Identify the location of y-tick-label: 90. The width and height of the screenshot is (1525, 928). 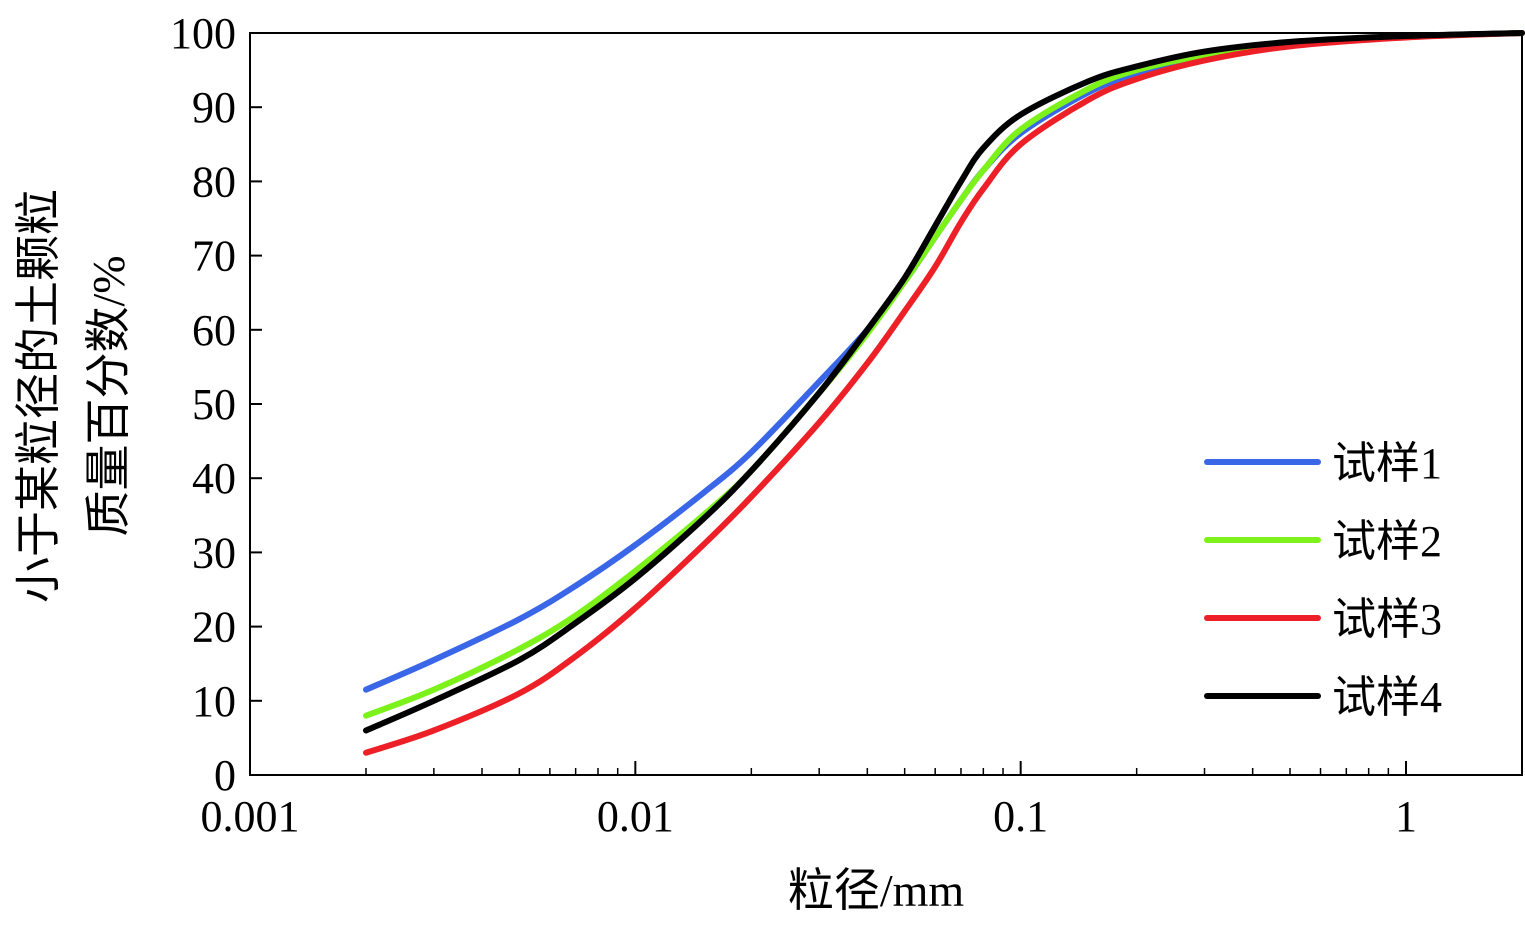
(214, 107).